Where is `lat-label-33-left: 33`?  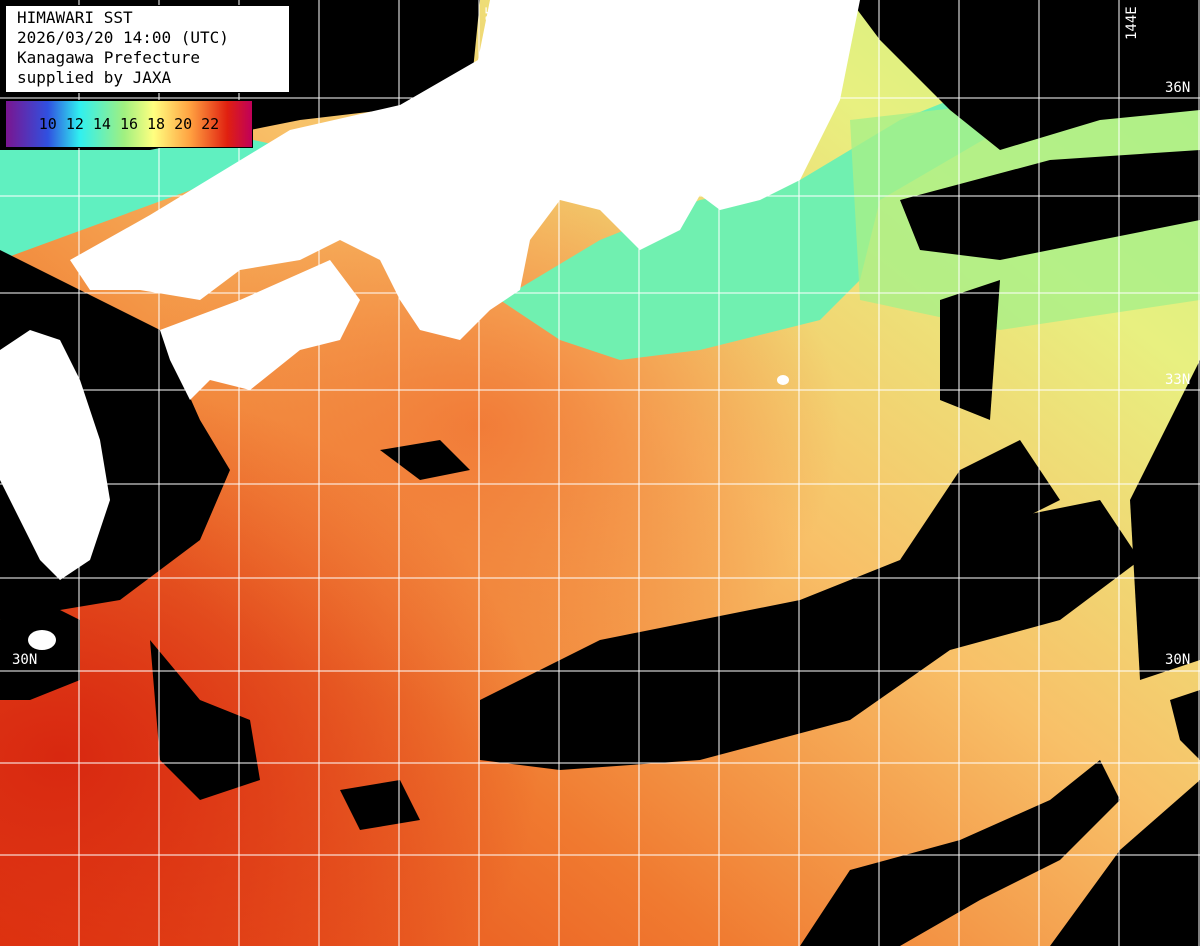
lat-label-33-left: 33 is located at coordinates (20, 380).